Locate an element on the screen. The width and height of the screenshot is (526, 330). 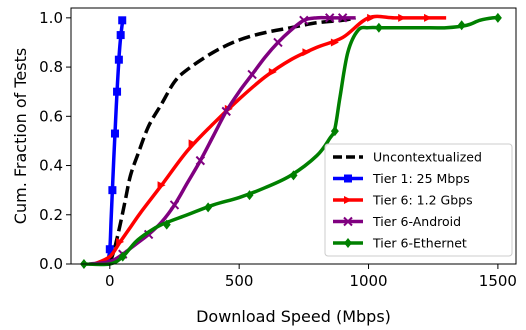
y-tick-label: 1.0 is located at coordinates (51, 18).